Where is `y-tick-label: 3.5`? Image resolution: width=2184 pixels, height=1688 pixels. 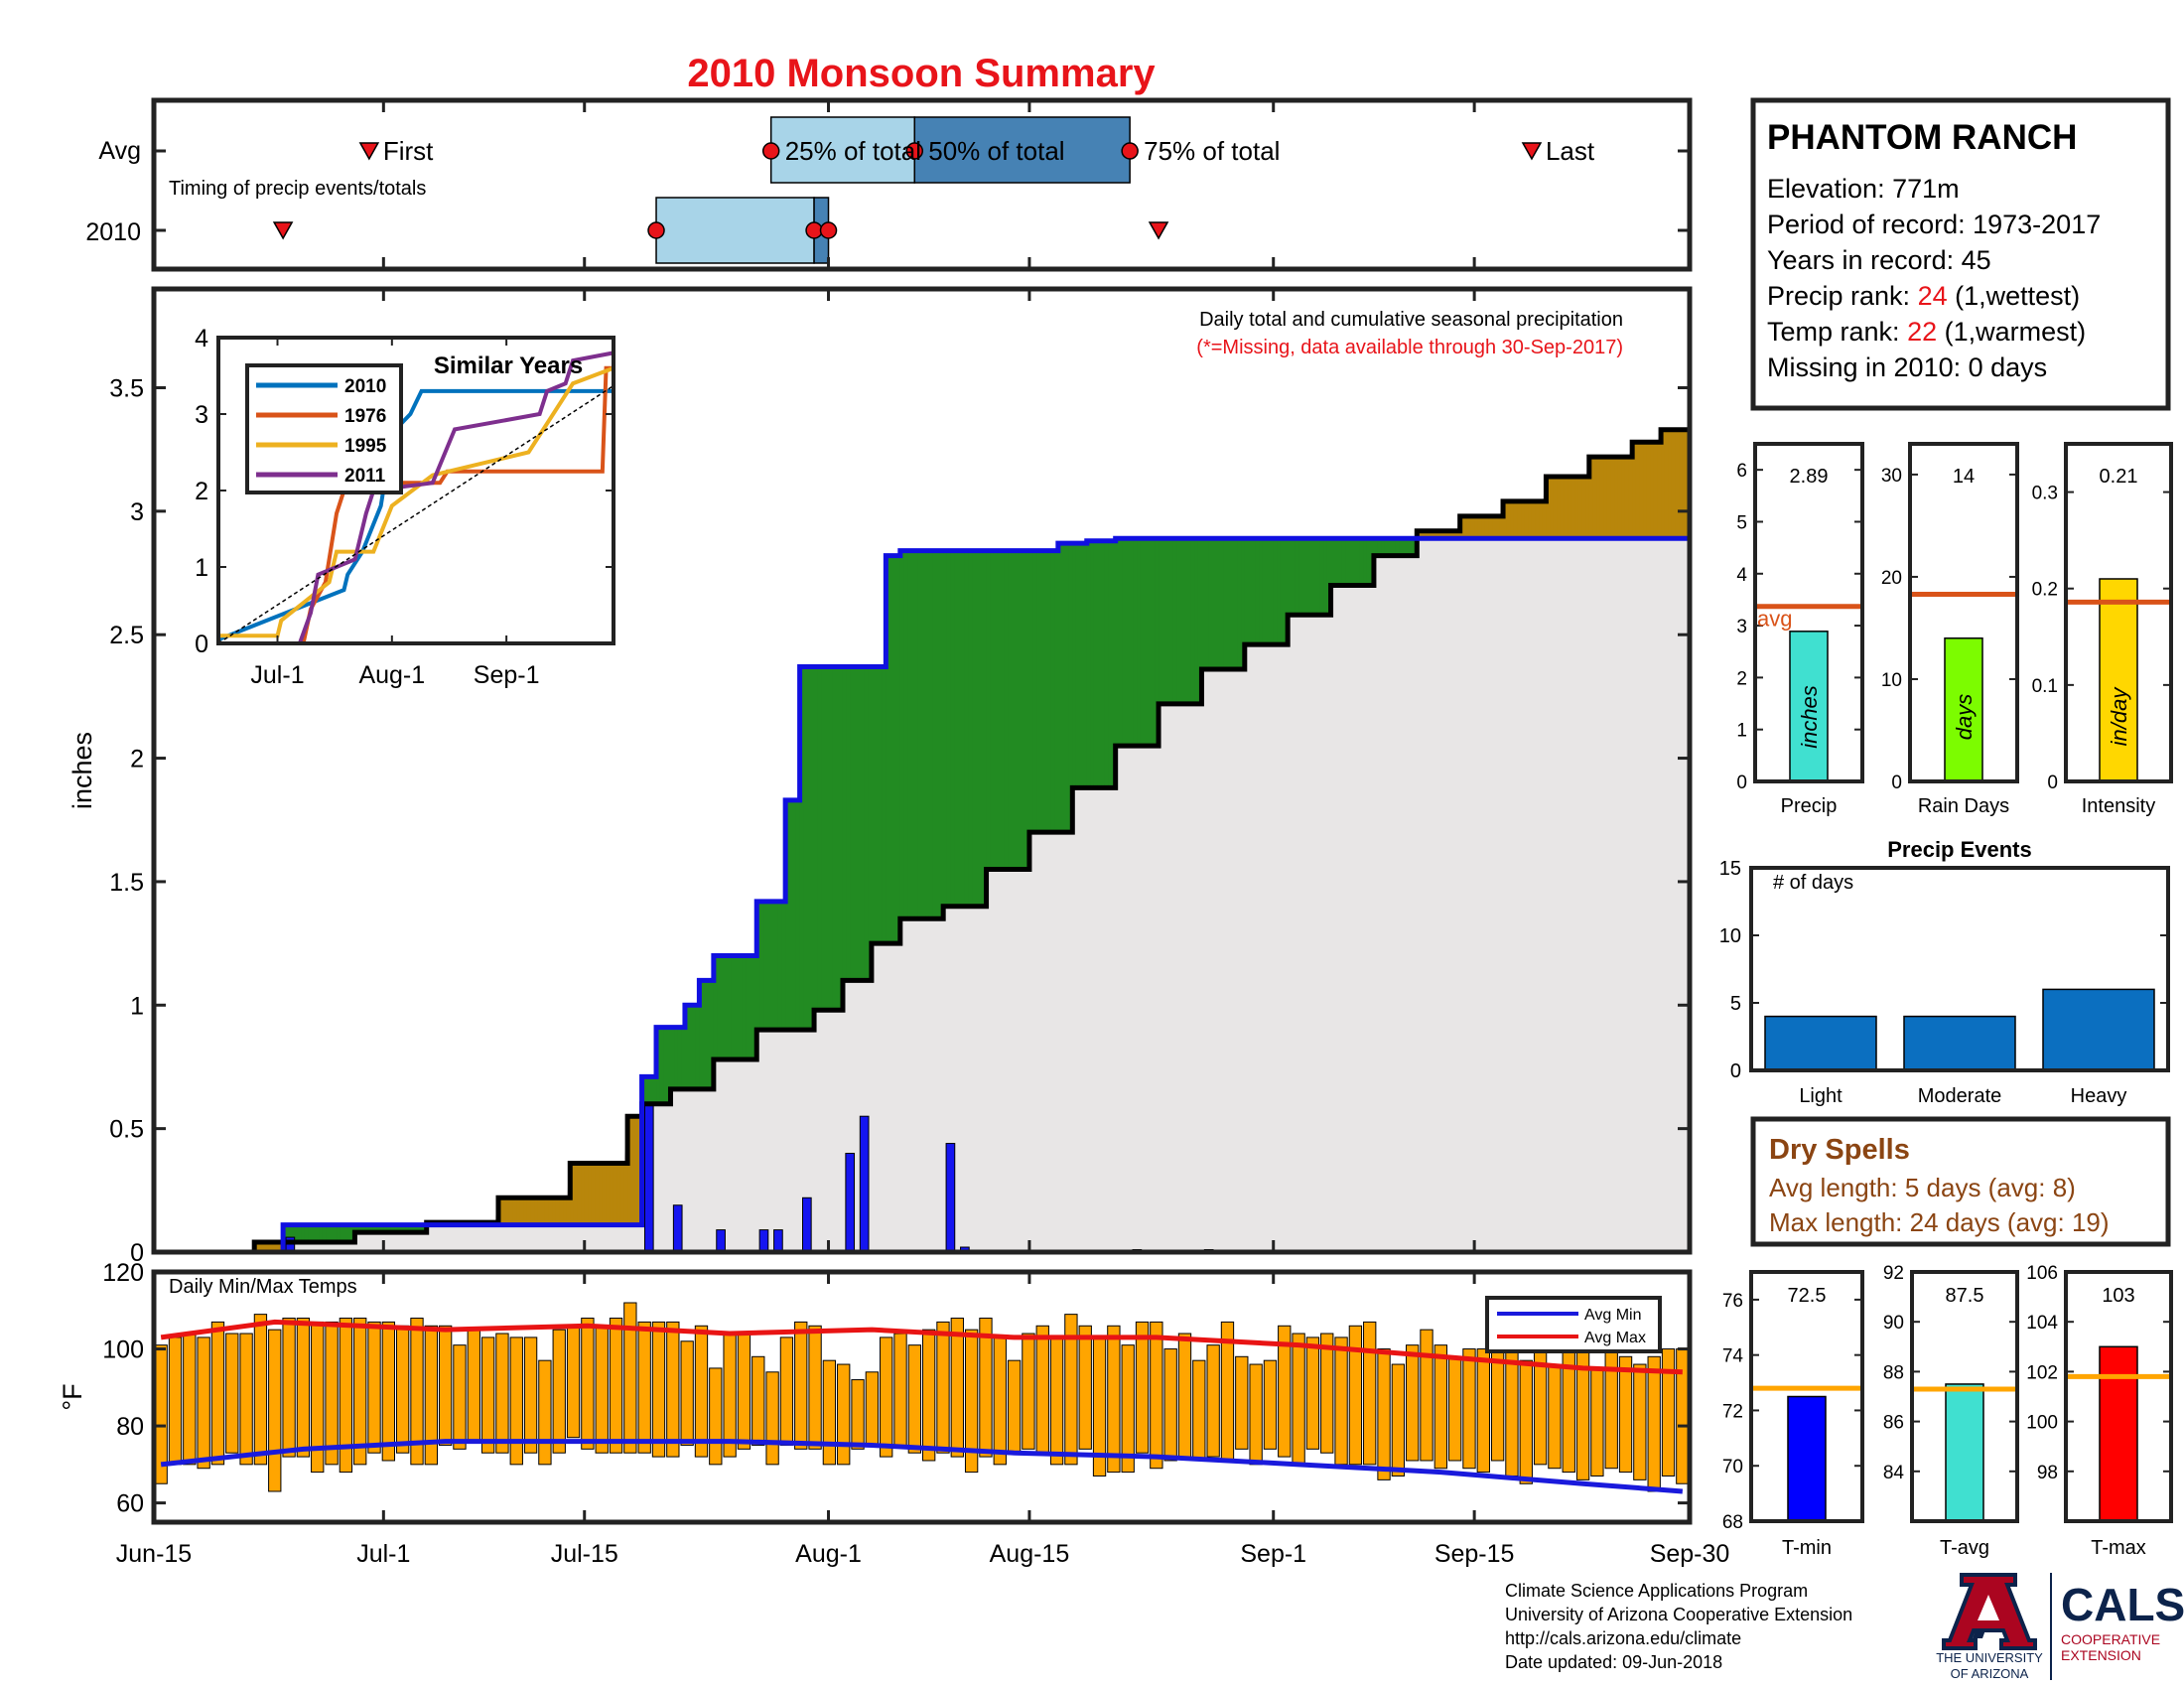
y-tick-label: 3.5 is located at coordinates (126, 388).